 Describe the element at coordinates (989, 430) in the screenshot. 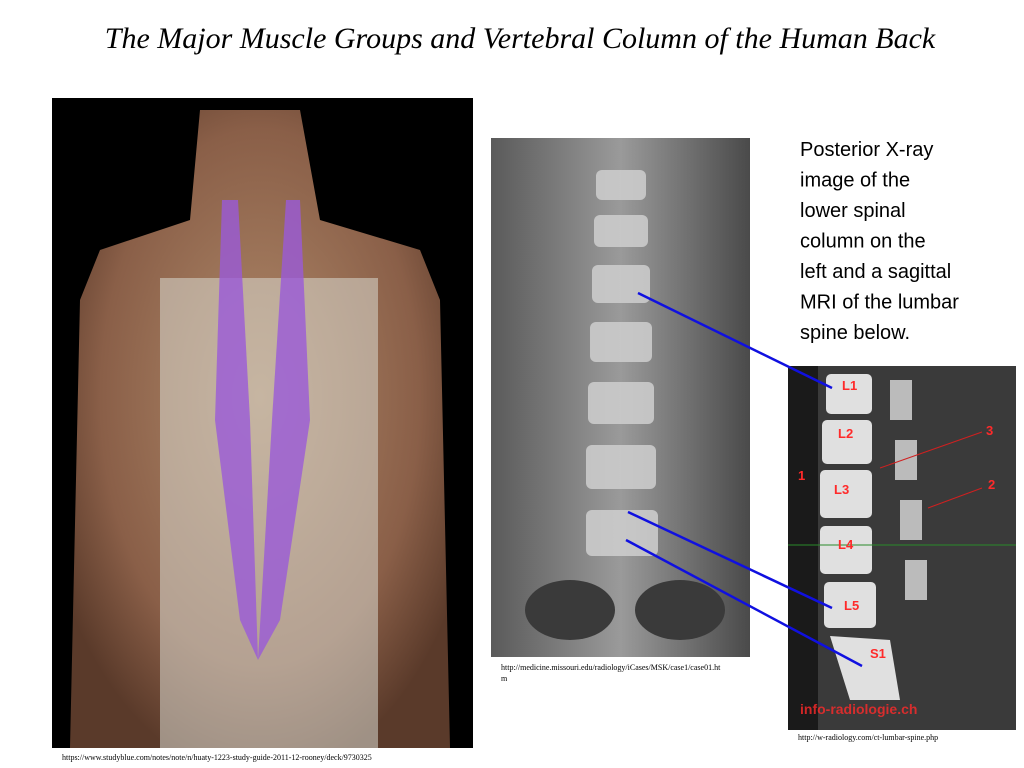

I see `marker-label: 3` at that location.